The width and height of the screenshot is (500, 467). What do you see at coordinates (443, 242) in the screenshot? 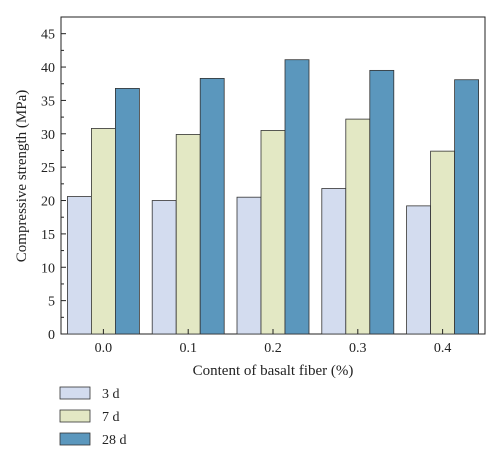
I see `bar-7d-0.4` at bounding box center [443, 242].